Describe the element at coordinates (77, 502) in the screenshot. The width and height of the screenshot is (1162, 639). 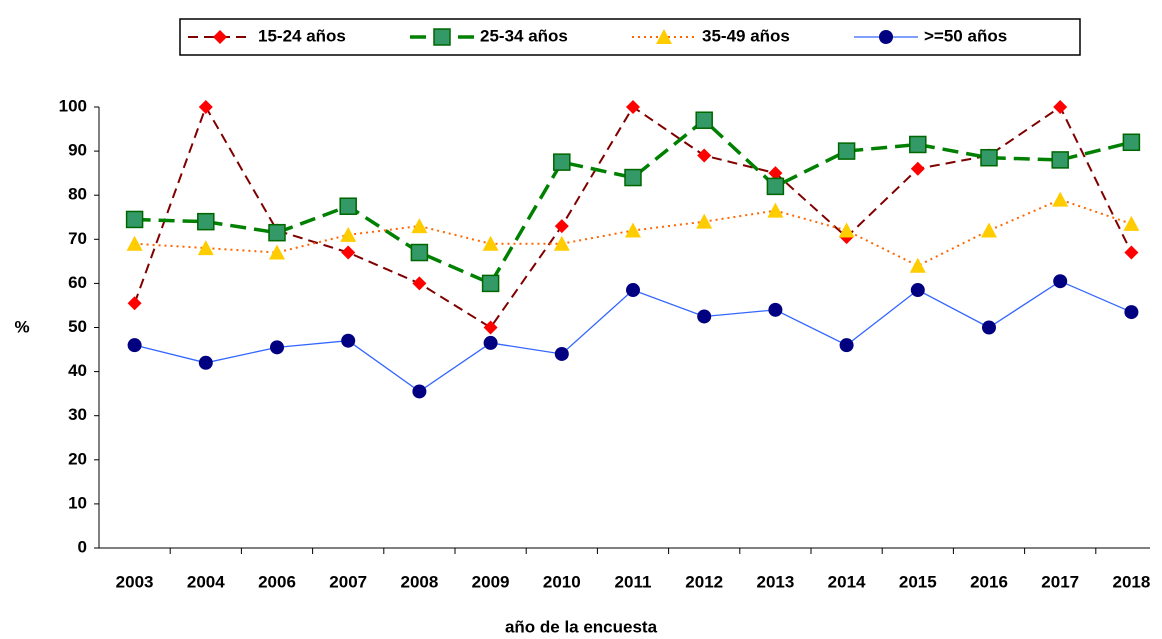
I see `y-tick-label: 10` at that location.